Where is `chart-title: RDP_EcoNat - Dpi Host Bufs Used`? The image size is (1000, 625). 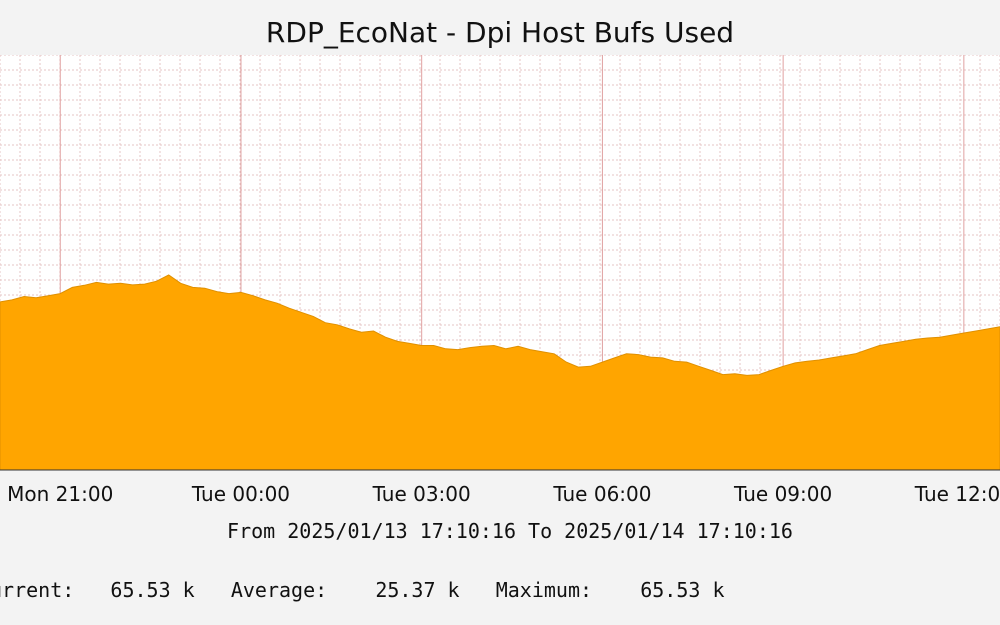
chart-title: RDP_EcoNat - Dpi Host Bufs Used is located at coordinates (500, 32).